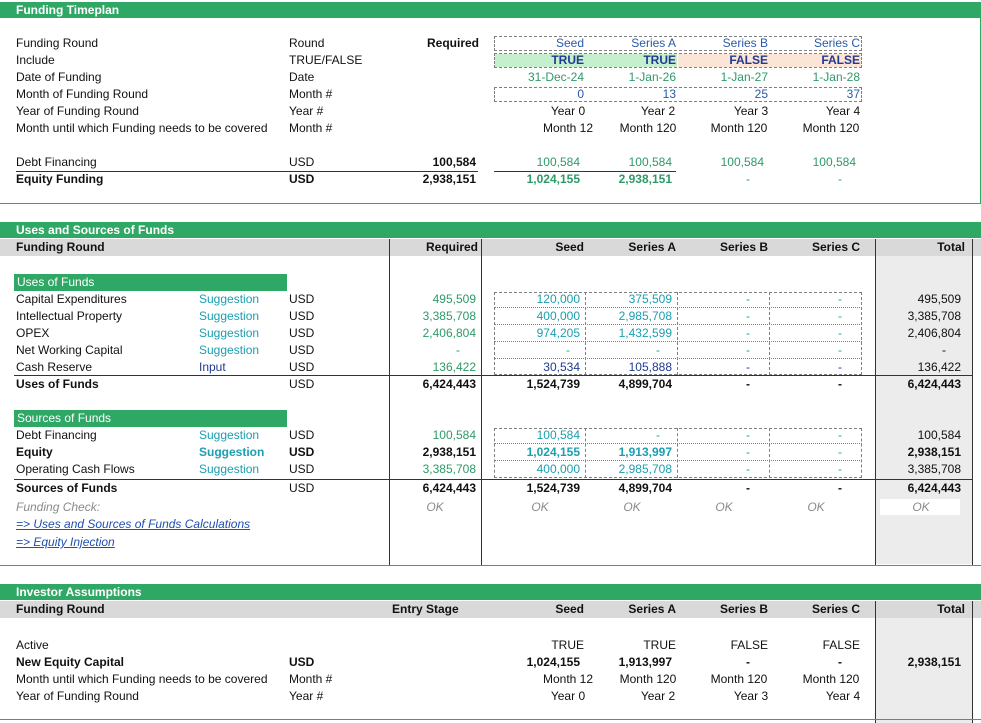 The width and height of the screenshot is (981, 723). What do you see at coordinates (652, 609) in the screenshot?
I see `series-a-header: Series A` at bounding box center [652, 609].